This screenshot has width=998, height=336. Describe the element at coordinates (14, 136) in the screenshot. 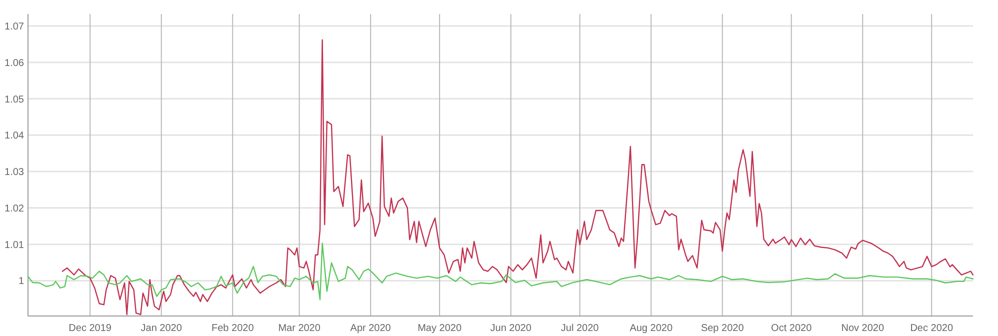

I see `y-tick-label: 1.04` at that location.